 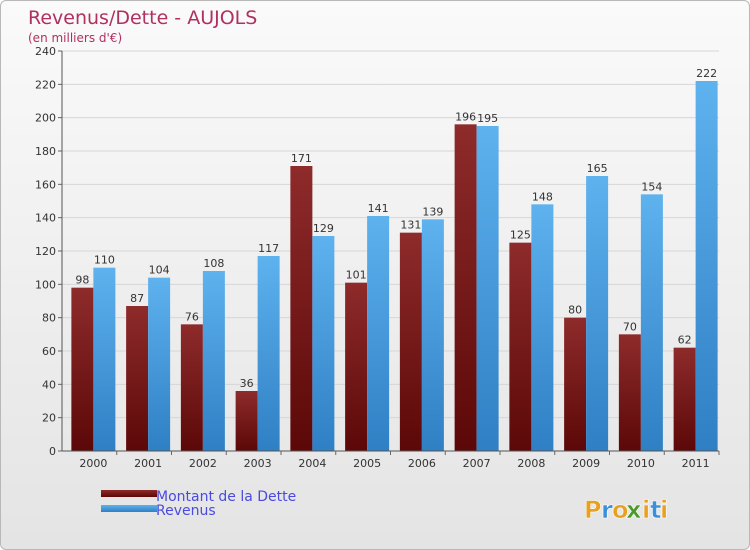 I want to click on data-label-debt: 62, so click(x=685, y=340).